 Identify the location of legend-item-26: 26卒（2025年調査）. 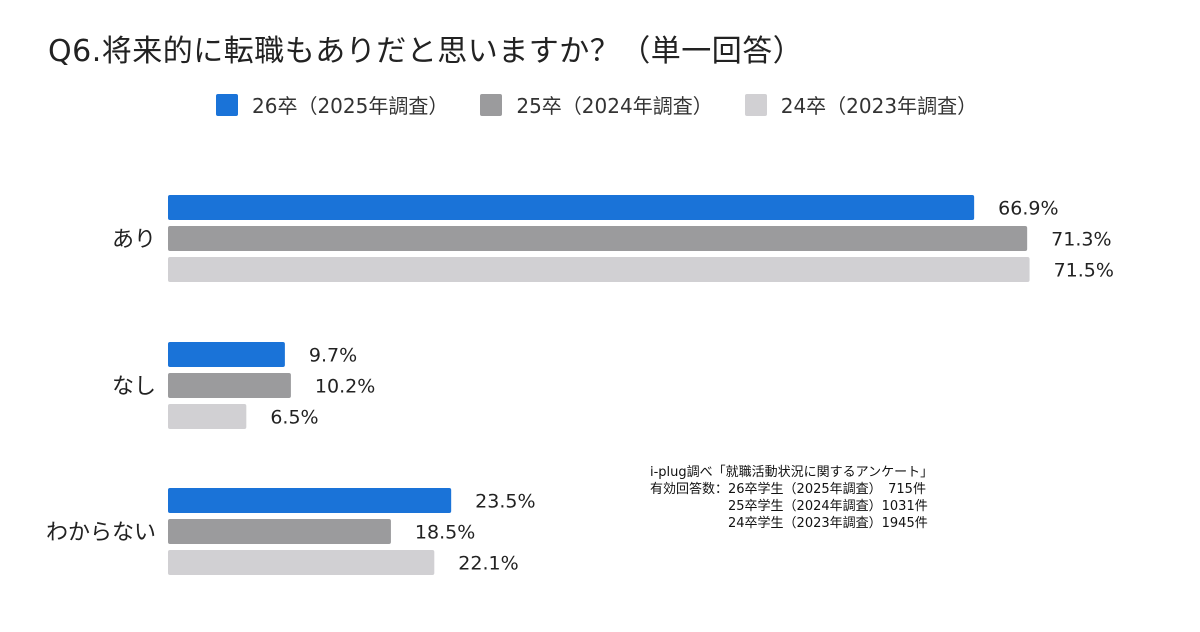
(332, 104).